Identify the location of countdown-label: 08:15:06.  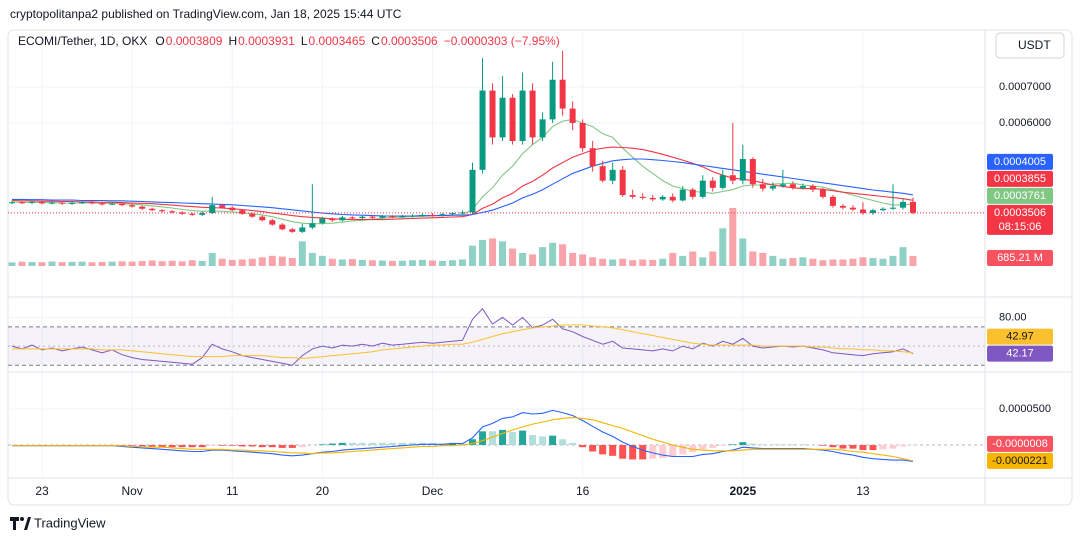
(1020, 227).